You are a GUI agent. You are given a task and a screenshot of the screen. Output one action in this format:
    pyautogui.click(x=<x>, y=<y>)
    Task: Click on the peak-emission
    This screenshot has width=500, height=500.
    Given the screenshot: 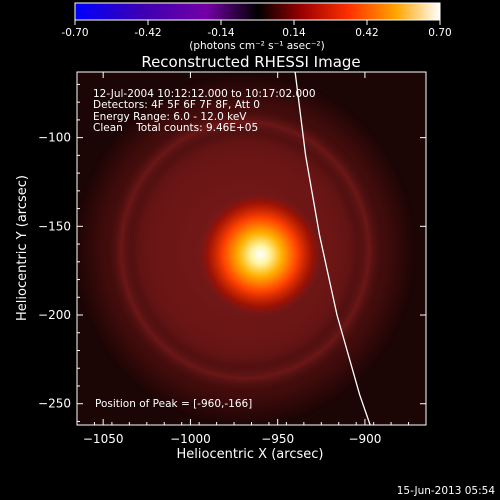 What is the action you would take?
    pyautogui.click(x=260, y=254)
    